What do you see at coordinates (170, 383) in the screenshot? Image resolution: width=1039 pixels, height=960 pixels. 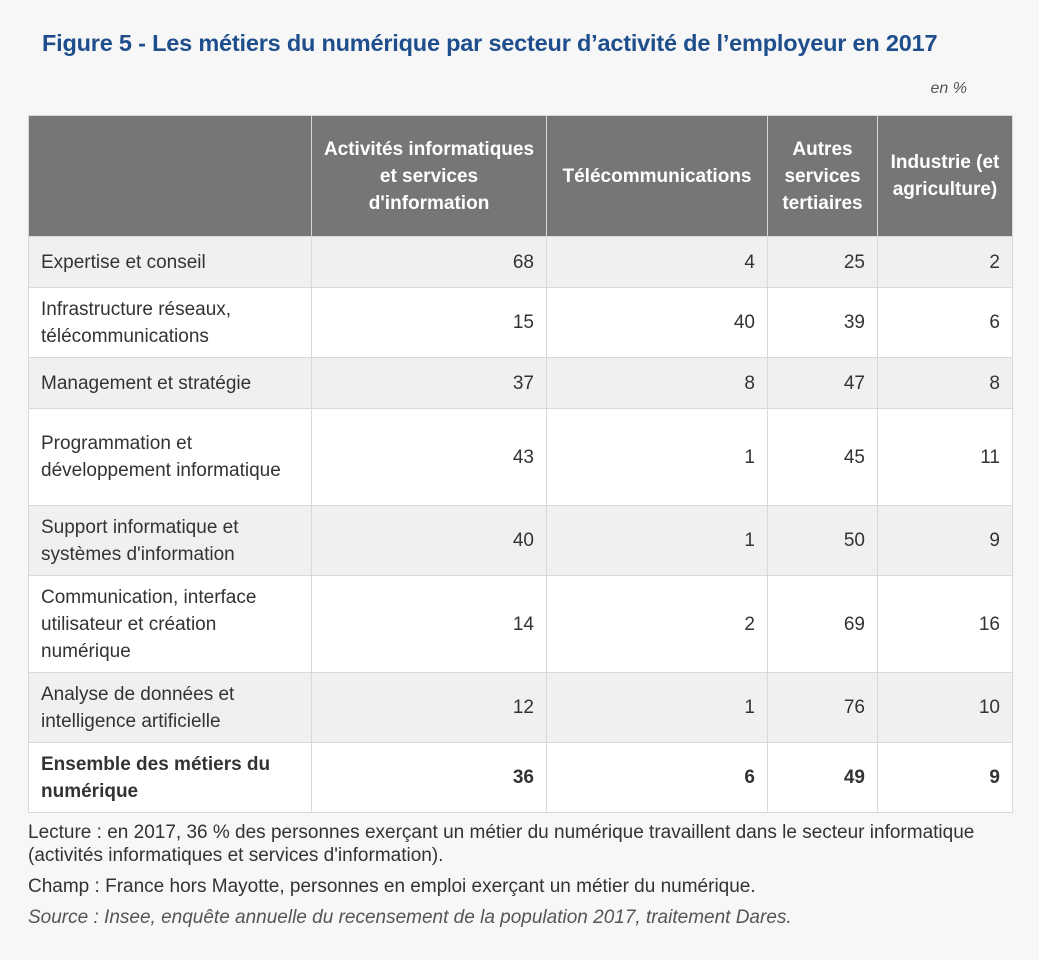 I see `row-label: Management et stratégie` at bounding box center [170, 383].